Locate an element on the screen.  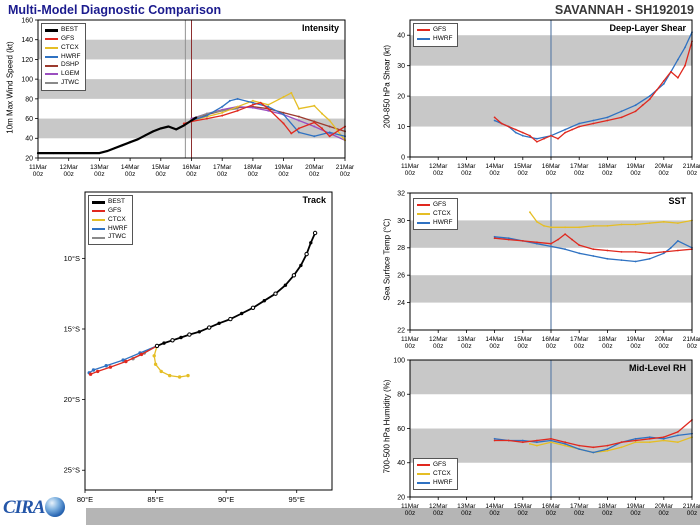
footer-bar is located at coordinates (393, 516).